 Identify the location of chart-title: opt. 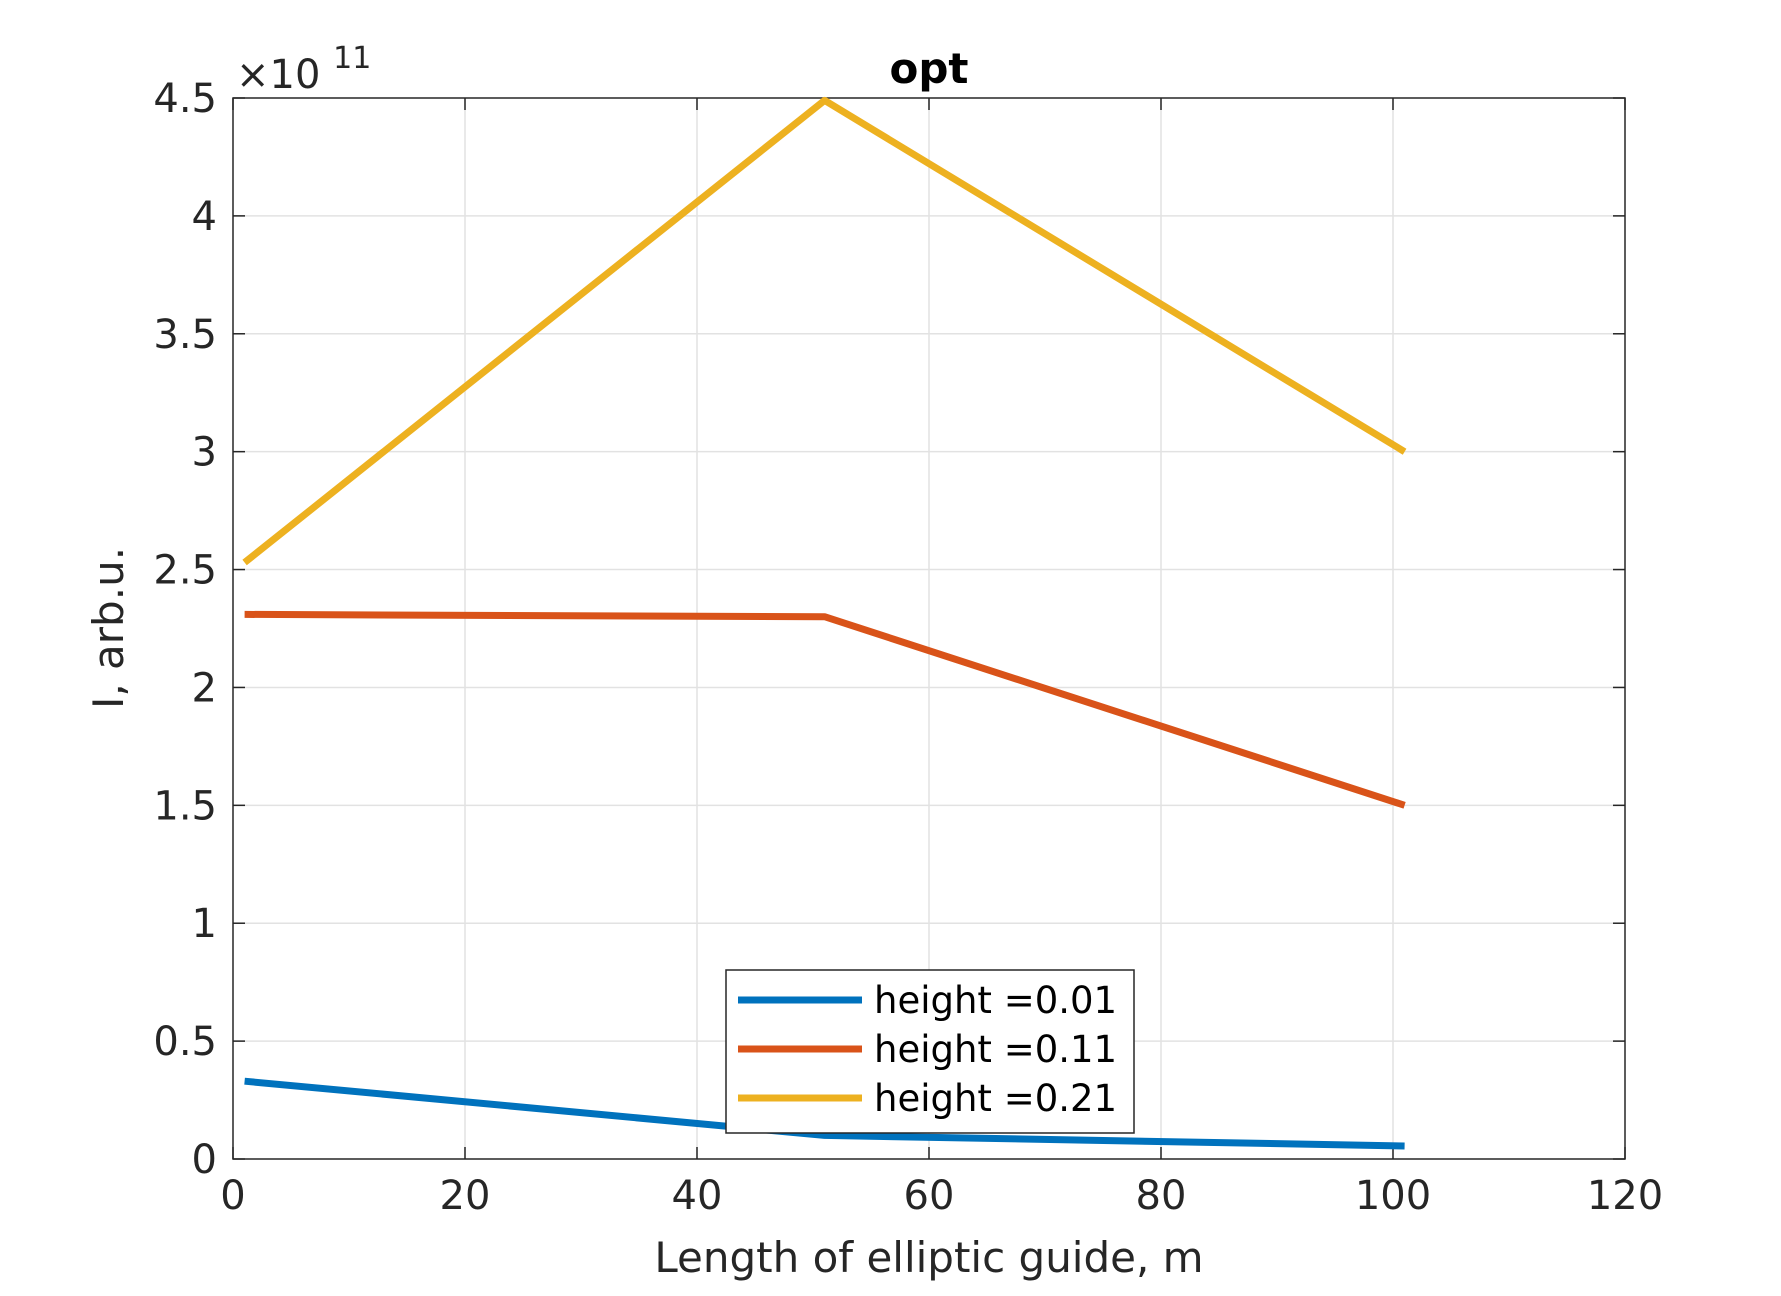
(929, 68).